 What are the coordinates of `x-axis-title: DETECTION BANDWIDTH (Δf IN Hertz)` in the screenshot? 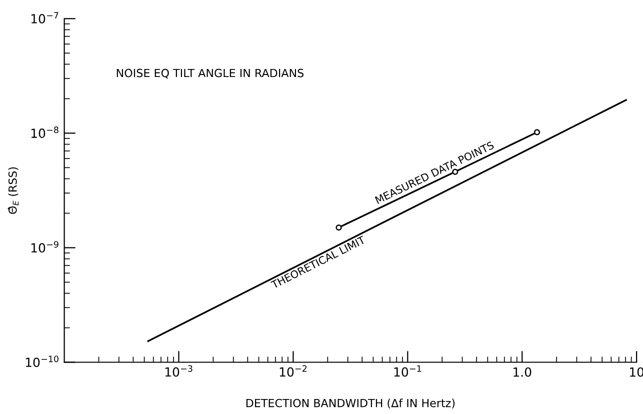 It's located at (350, 403).